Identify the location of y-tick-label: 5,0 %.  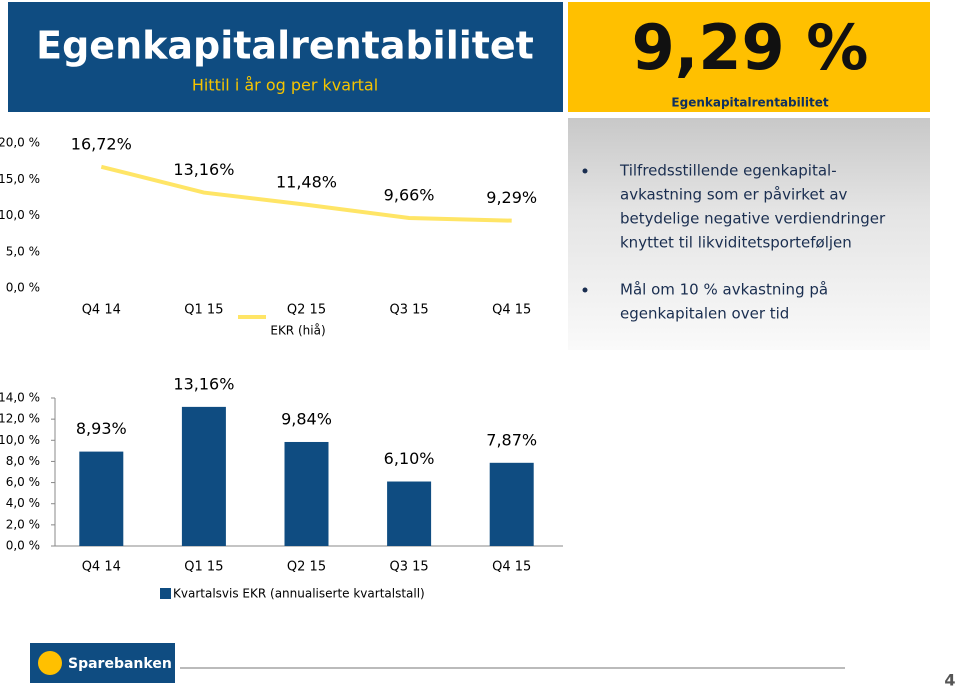
(23, 251).